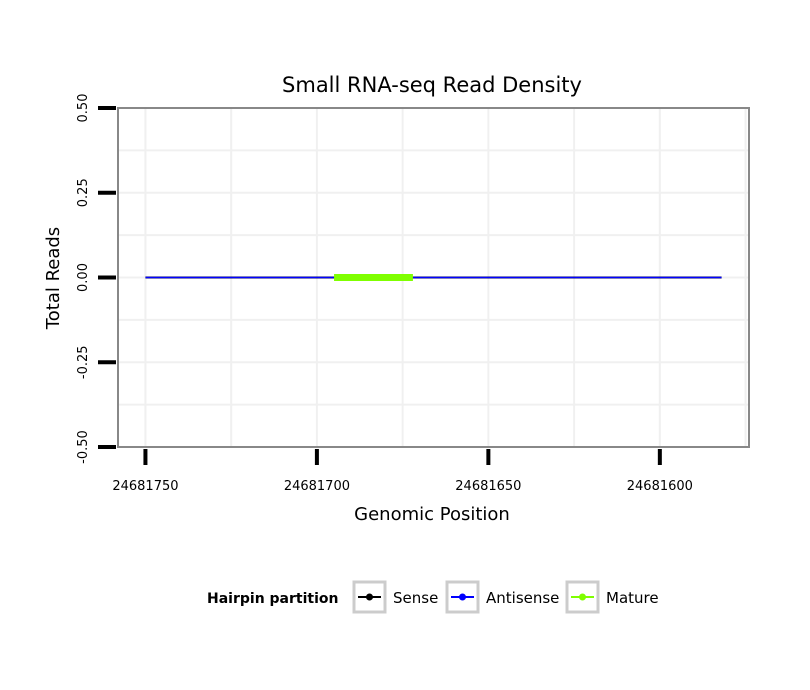  What do you see at coordinates (317, 486) in the screenshot?
I see `x-tick-label: 24681700` at bounding box center [317, 486].